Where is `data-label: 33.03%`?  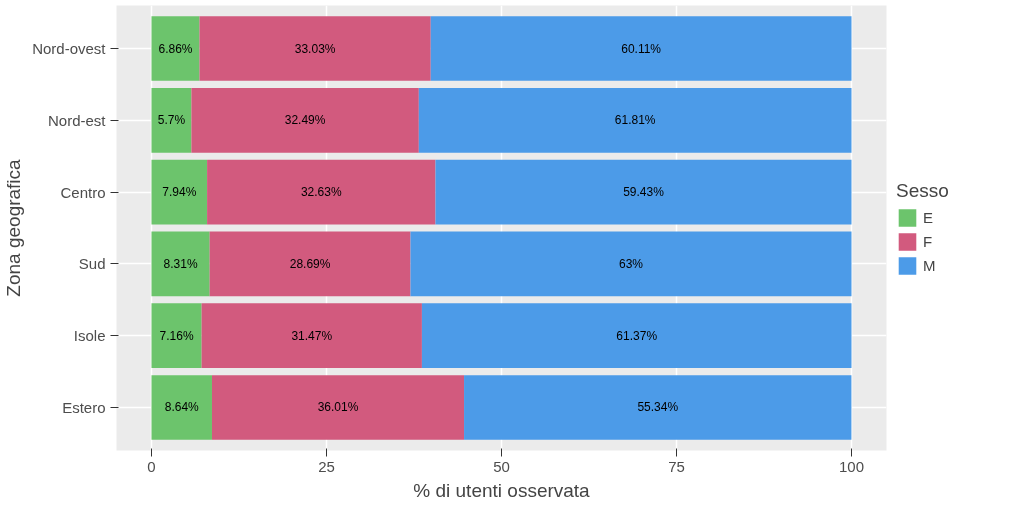
data-label: 33.03% is located at coordinates (315, 48).